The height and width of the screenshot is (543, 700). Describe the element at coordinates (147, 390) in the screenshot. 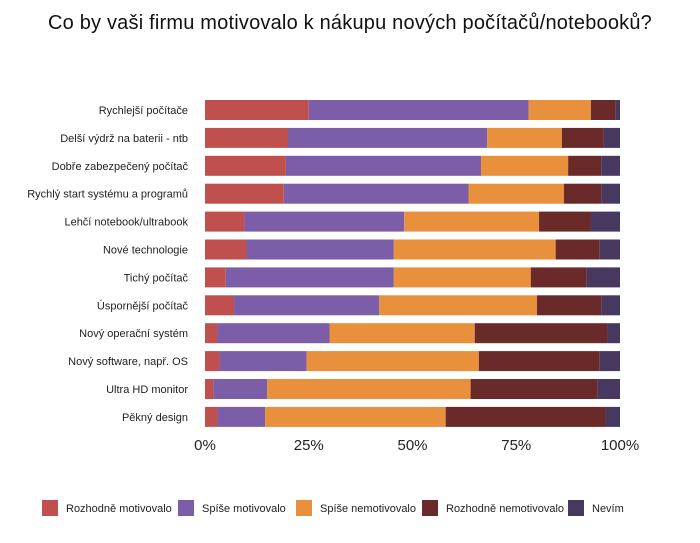

I see `category-label: Ultra HD monitor` at that location.